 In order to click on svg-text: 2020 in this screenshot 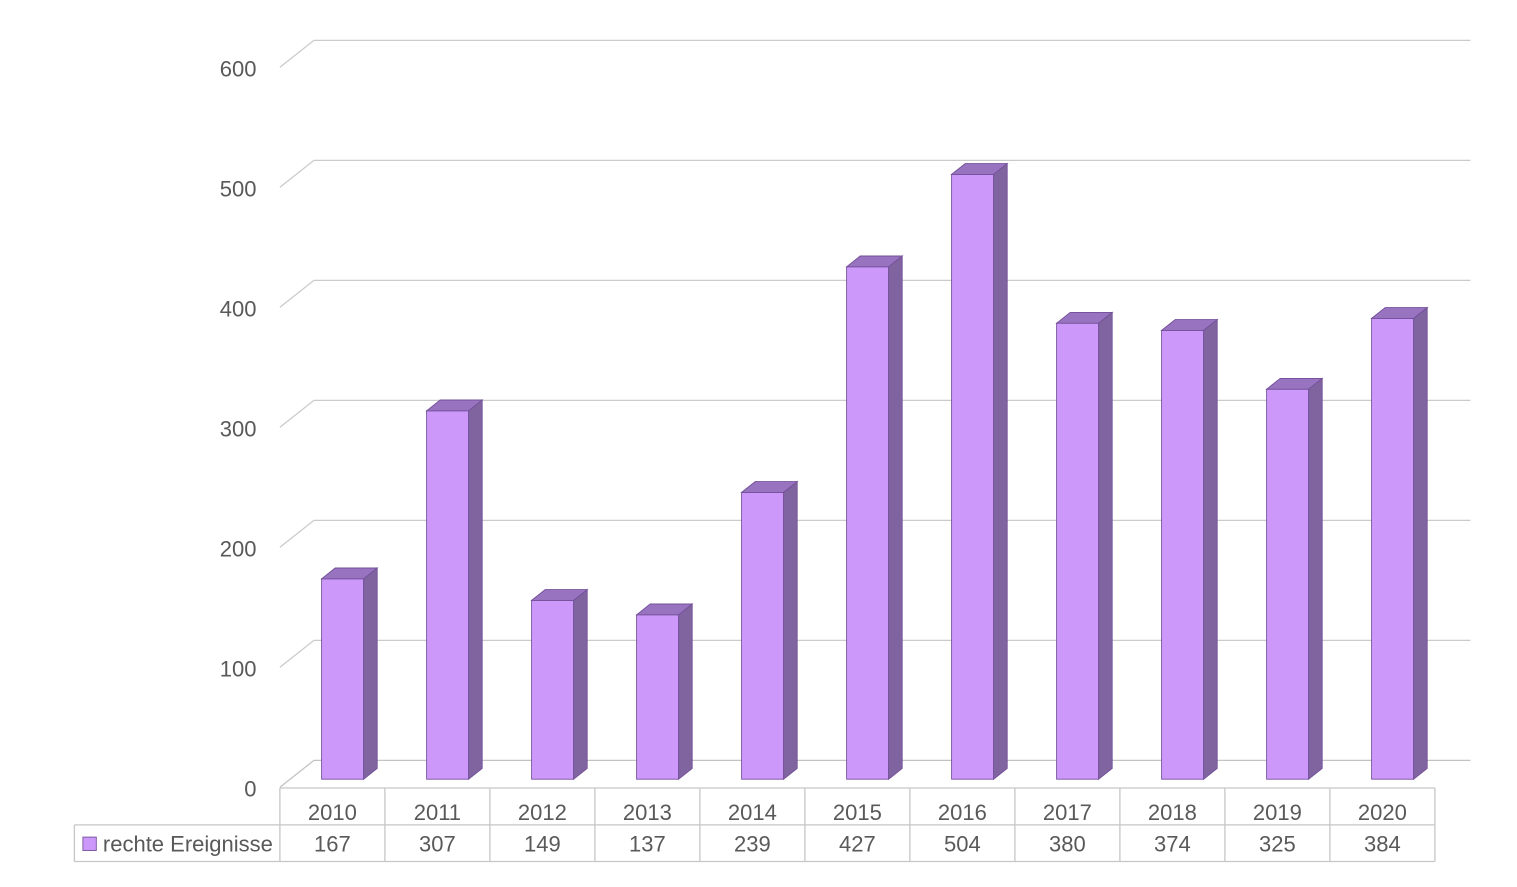, I will do `click(1382, 812)`.